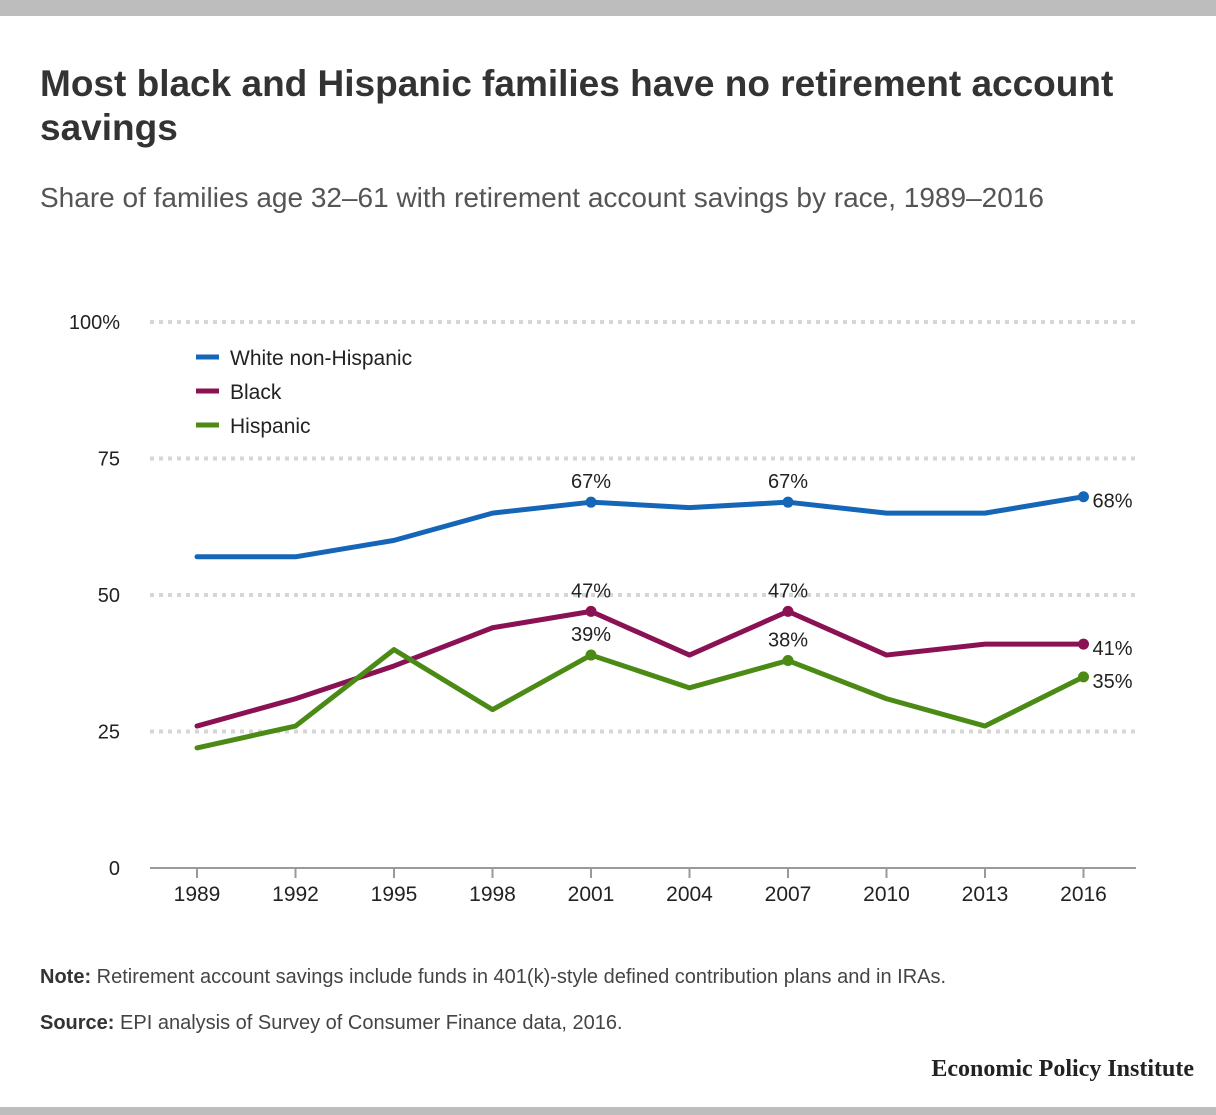 The height and width of the screenshot is (1115, 1216). I want to click on data-label: 38%, so click(788, 641).